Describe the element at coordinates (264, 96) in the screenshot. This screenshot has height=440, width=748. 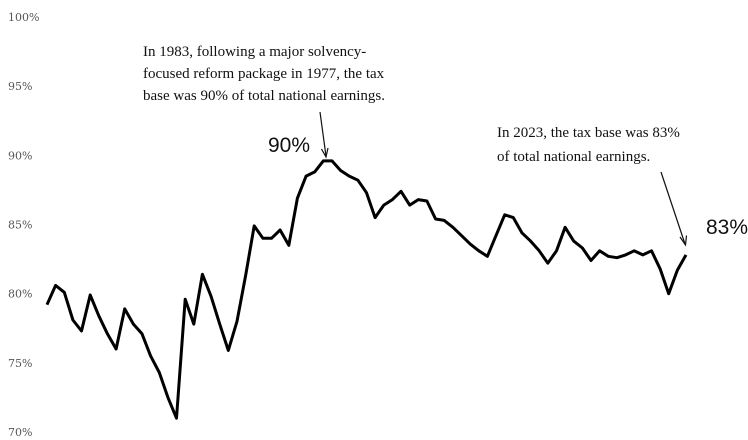
I see `annotation-line: base was 90% of total national earnings.` at that location.